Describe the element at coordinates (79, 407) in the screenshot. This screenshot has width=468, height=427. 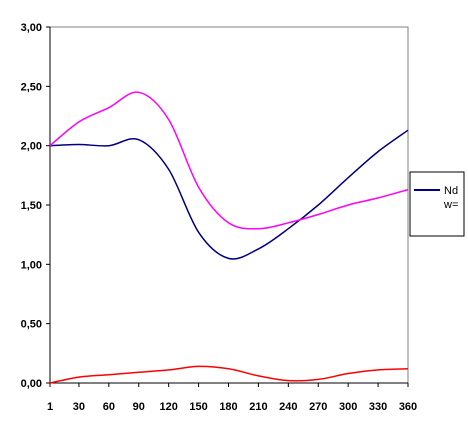
I see `x-tick-label: 30` at that location.